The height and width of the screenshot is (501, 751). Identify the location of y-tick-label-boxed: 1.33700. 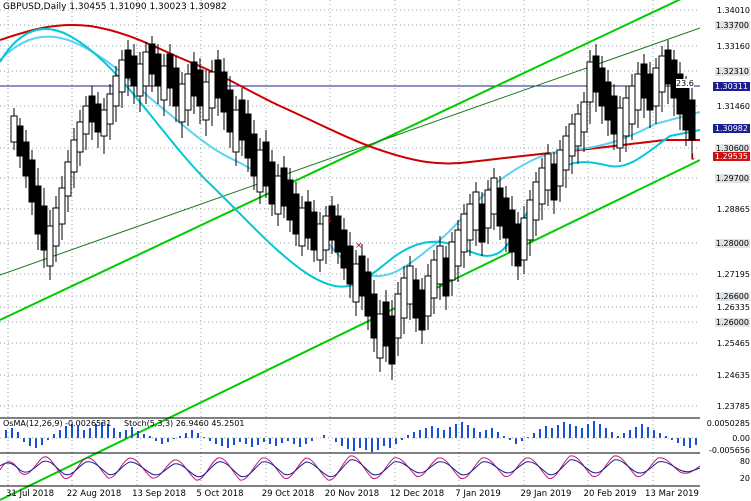
(732, 25).